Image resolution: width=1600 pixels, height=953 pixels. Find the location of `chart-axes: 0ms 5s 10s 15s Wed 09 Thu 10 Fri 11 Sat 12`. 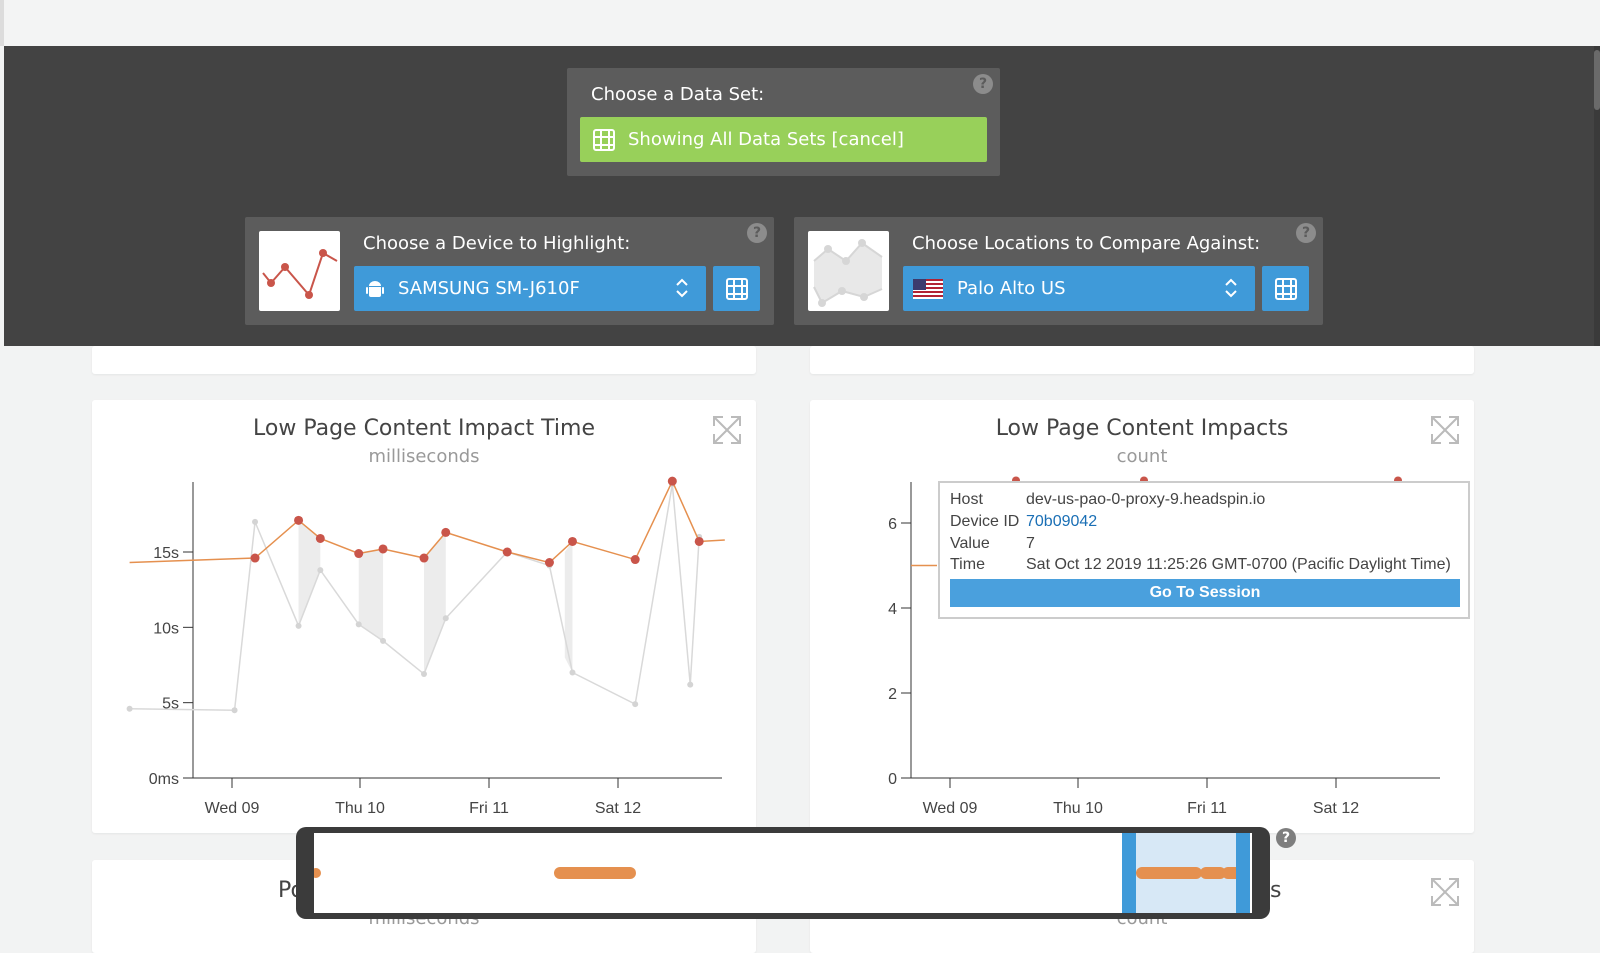

chart-axes: 0ms 5s 10s 15s Wed 09 Thu 10 Fri 11 Sat 12 is located at coordinates (435, 649).